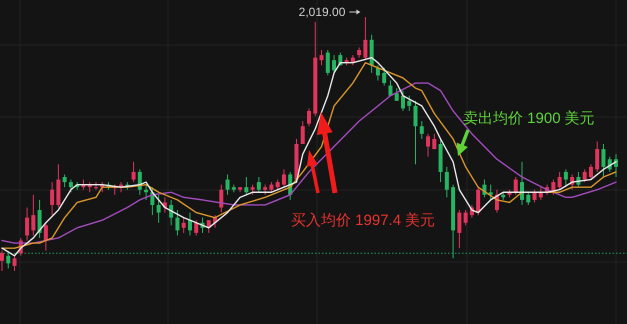  I want to click on annotation: 买入均价 1997.4 美元, so click(363, 220).